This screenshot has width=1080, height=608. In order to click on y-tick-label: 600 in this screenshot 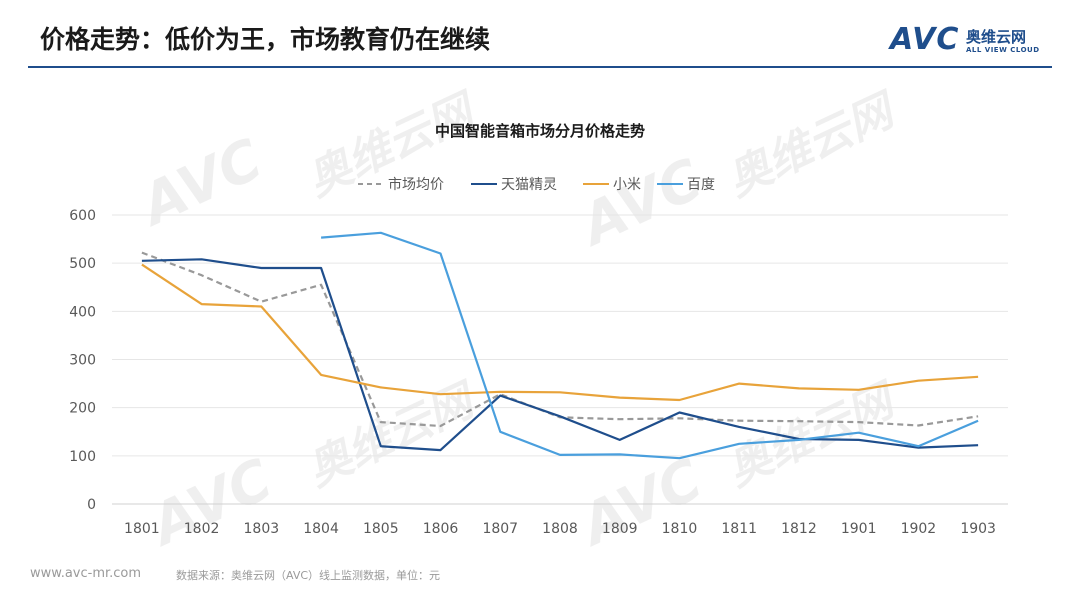, I will do `click(82, 216)`.